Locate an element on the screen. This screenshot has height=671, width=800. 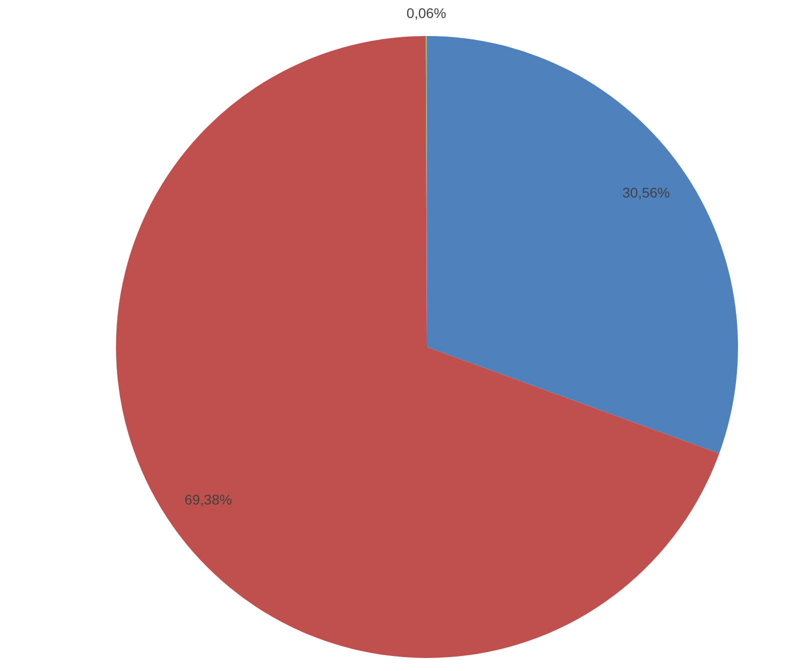
data-label: 69,38% is located at coordinates (208, 500).